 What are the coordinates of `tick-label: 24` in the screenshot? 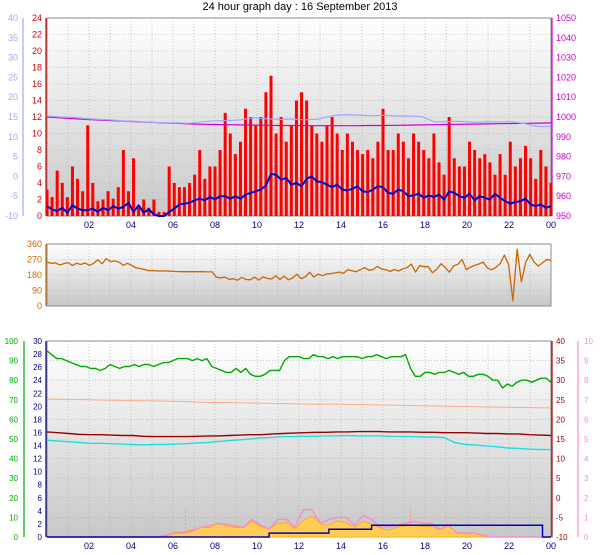 It's located at (37, 18).